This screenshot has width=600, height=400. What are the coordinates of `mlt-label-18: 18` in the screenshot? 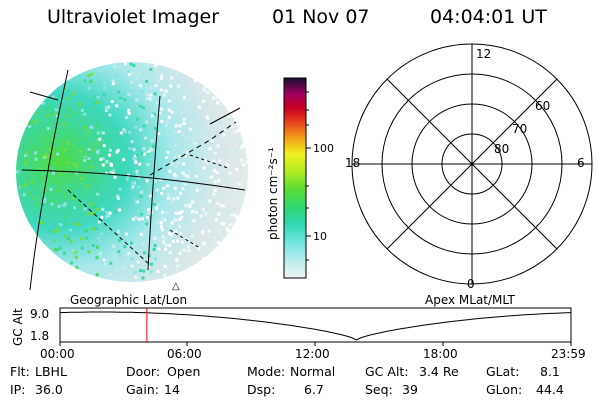 It's located at (352, 163).